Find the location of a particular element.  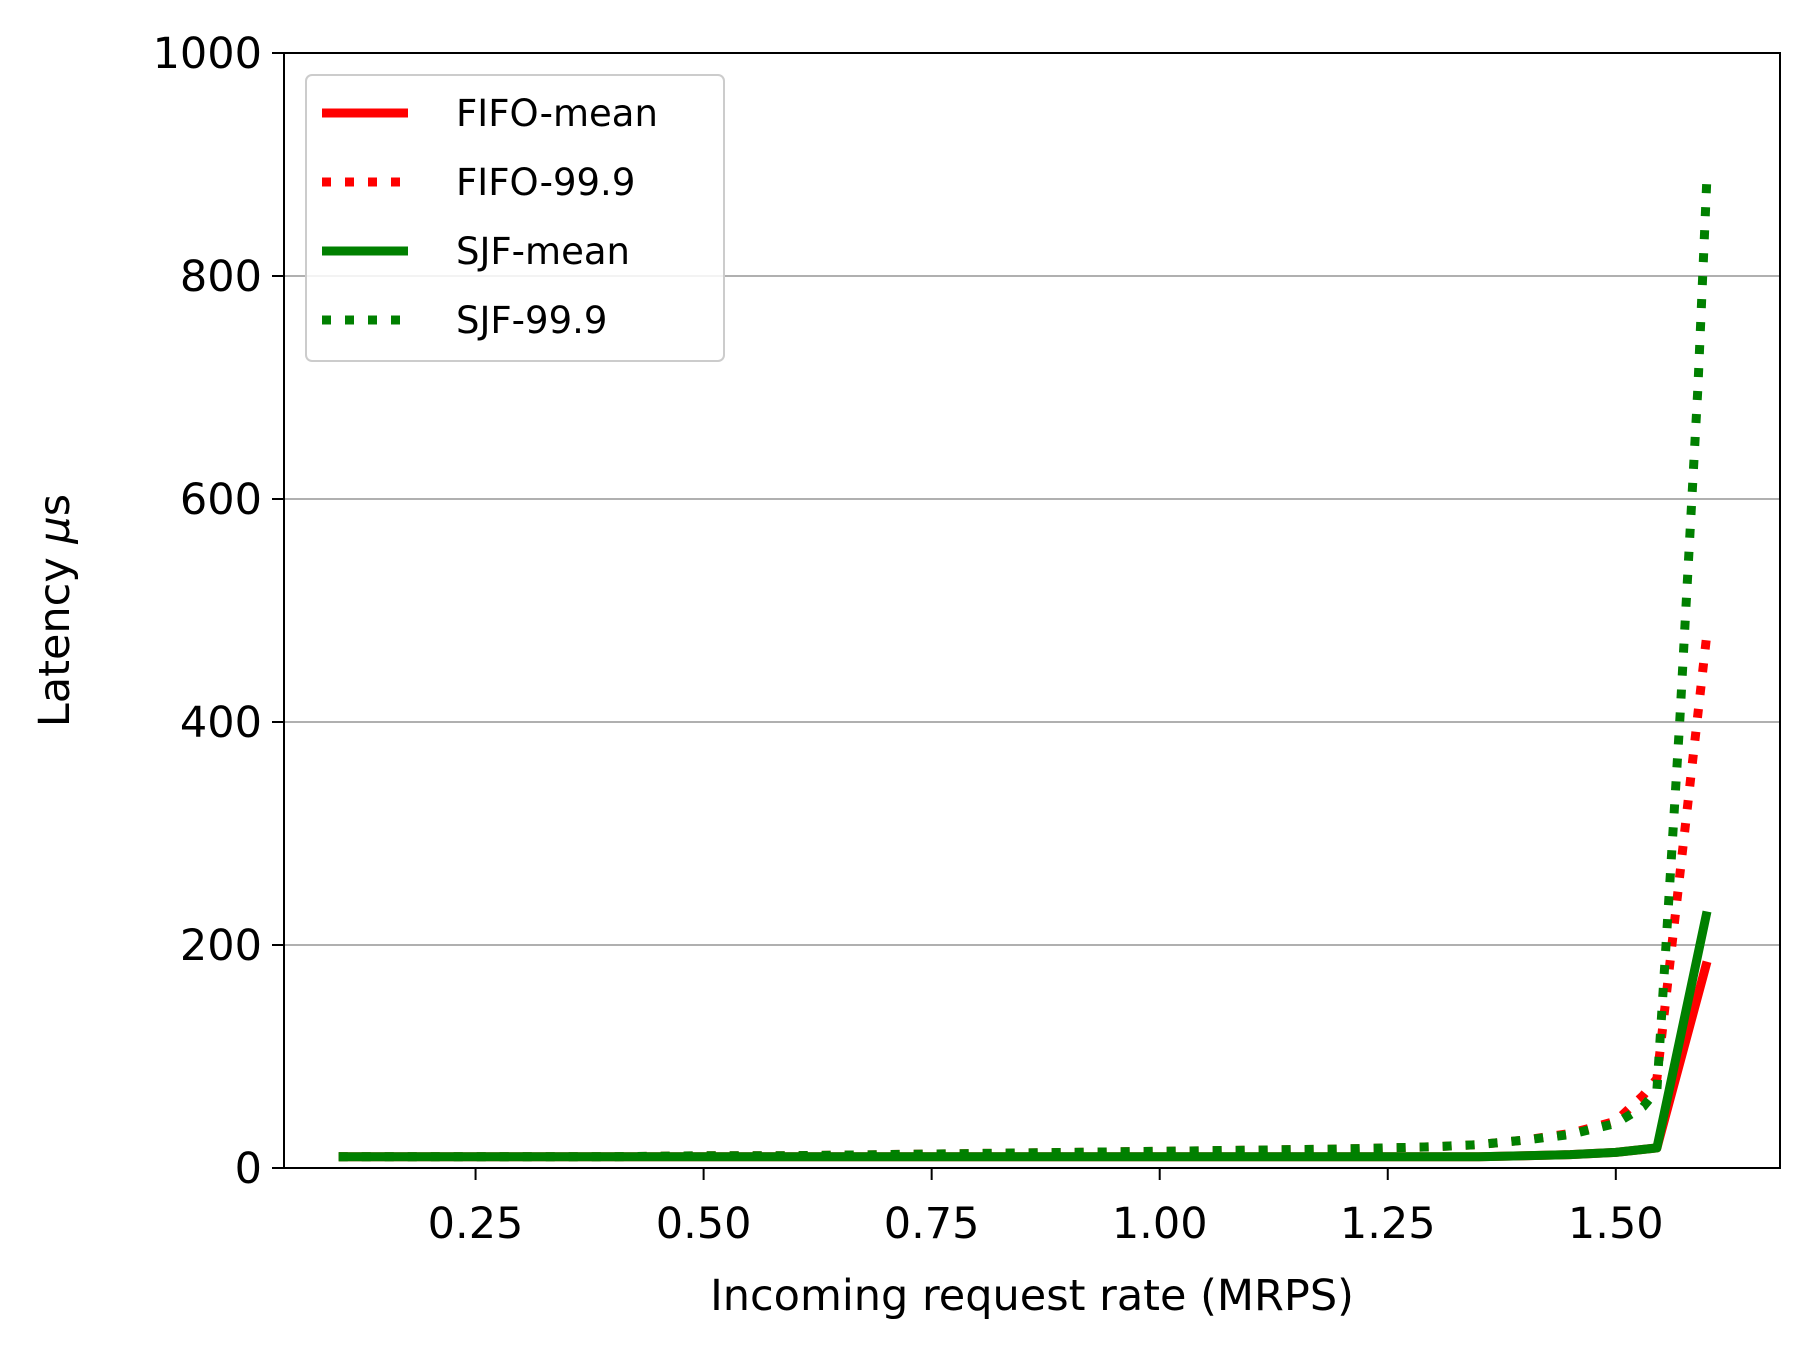

y-axis-title-unit: s is located at coordinates (55, 505).